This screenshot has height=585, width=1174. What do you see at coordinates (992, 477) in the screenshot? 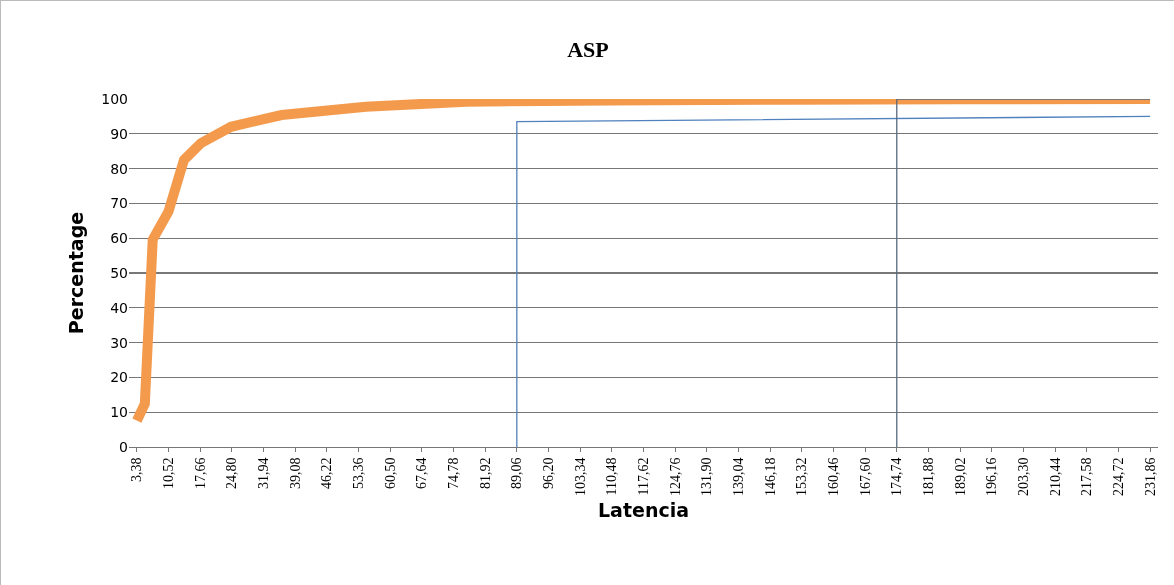
I see `x-tick-label: 196,16` at bounding box center [992, 477].